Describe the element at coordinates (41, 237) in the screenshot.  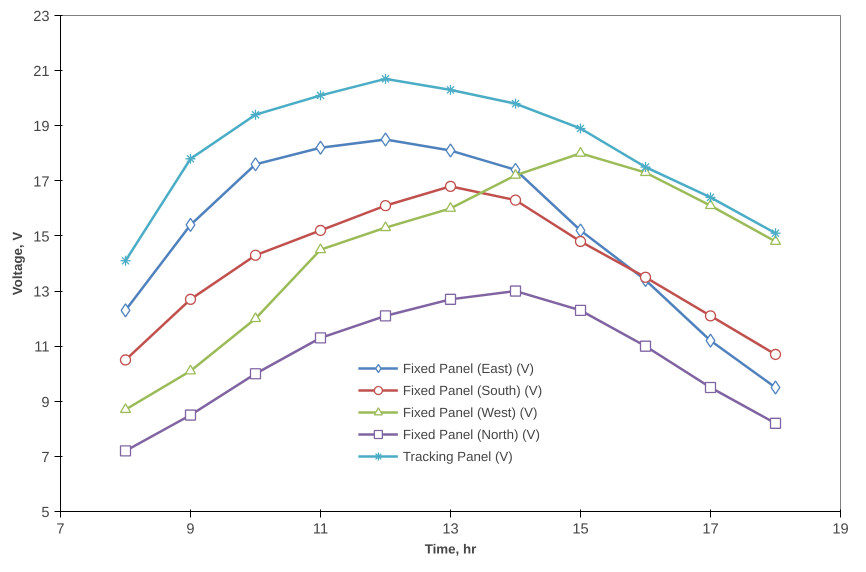
I see `y-tick-label: 15` at that location.